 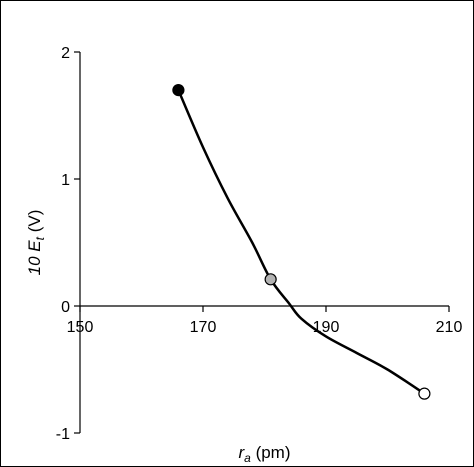 I want to click on x-axis-title-unit: (pm), so click(x=271, y=452).